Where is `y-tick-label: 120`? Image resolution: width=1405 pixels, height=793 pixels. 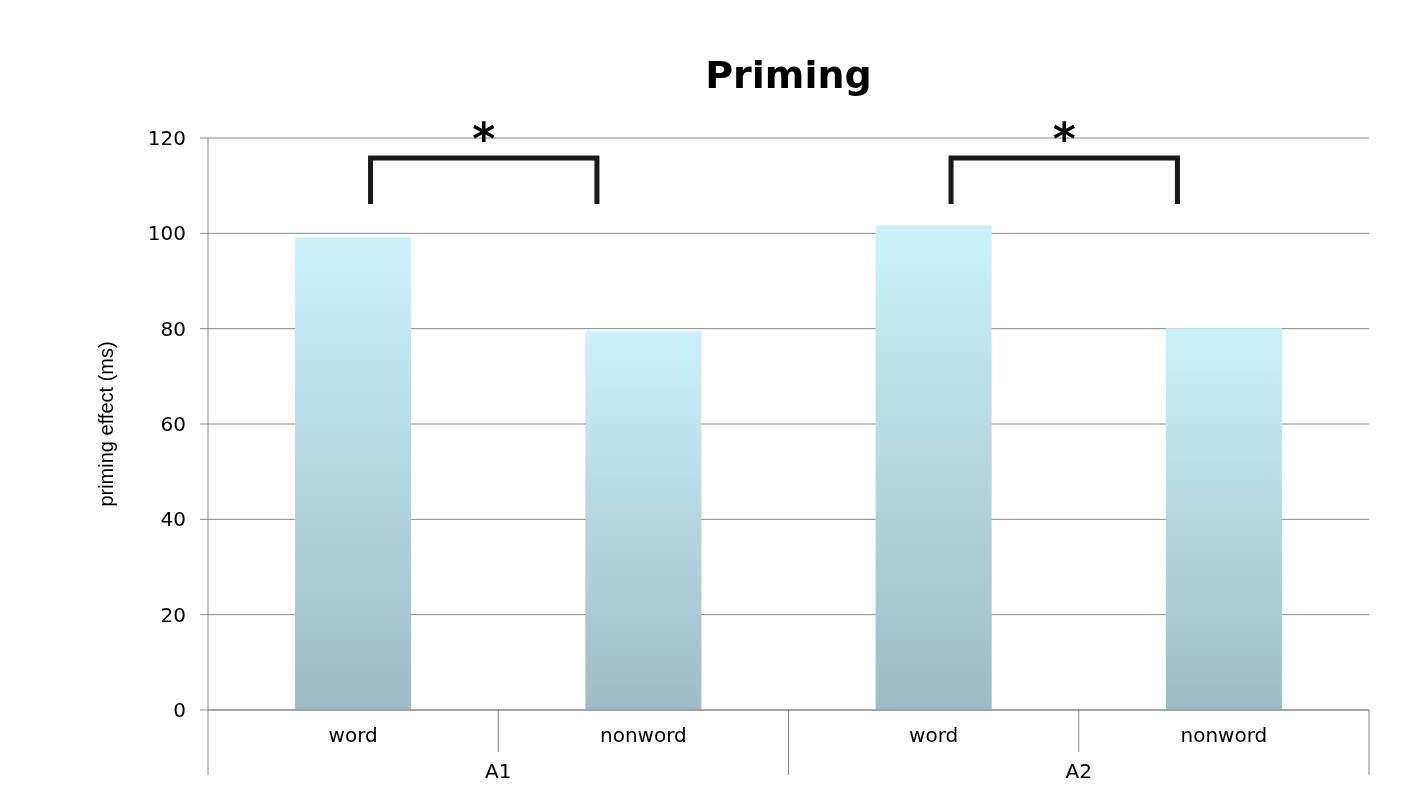
y-tick-label: 120 is located at coordinates (166, 138).